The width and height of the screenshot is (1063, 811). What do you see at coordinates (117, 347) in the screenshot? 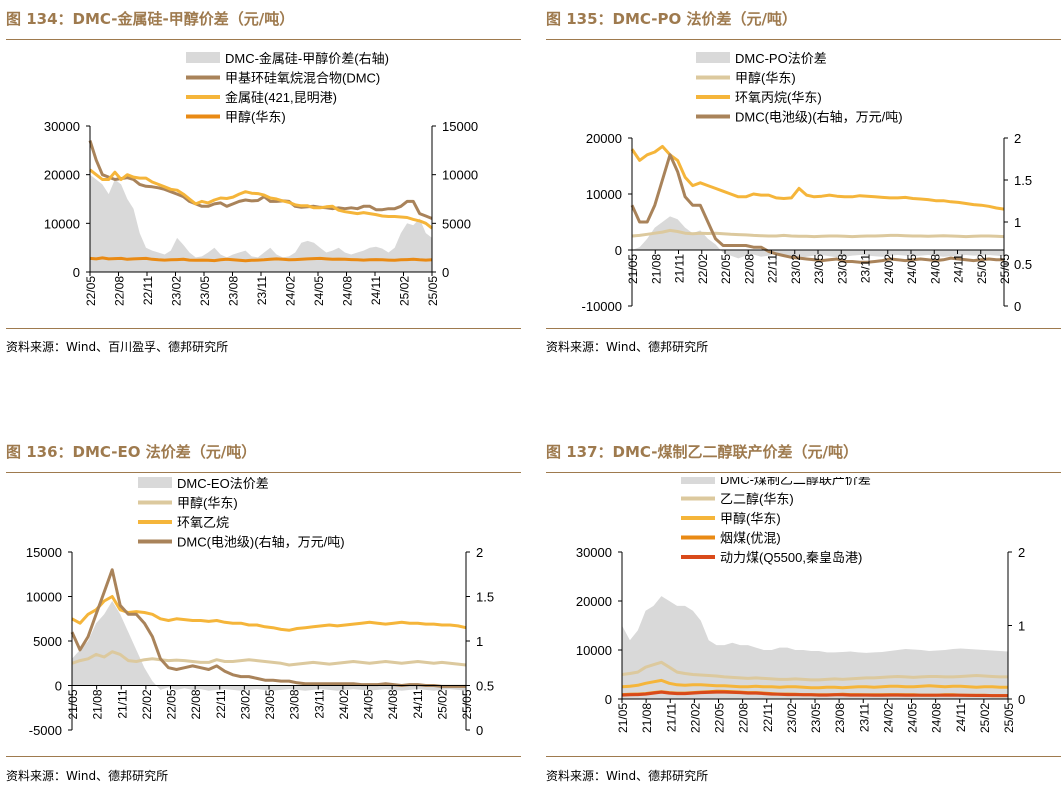
I see `source-note: 资料来源：Wind、百川盈孚、德邦研究所` at bounding box center [117, 347].